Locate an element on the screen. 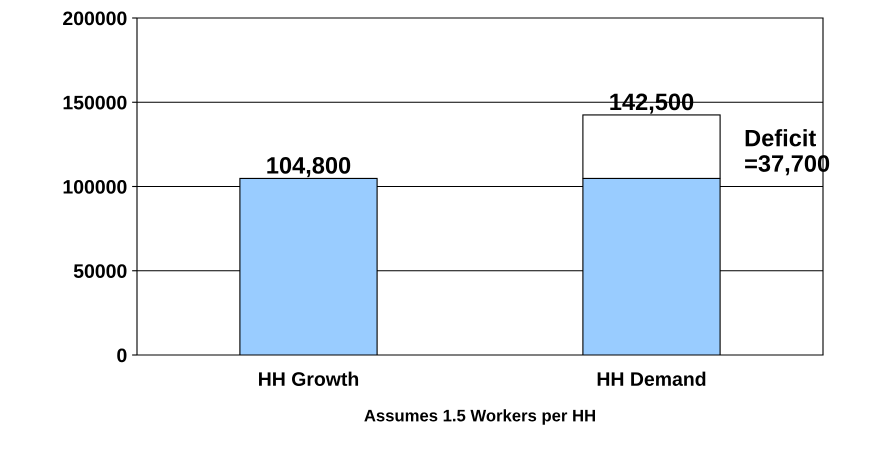  x-tick-label: HH Demand is located at coordinates (652, 379).